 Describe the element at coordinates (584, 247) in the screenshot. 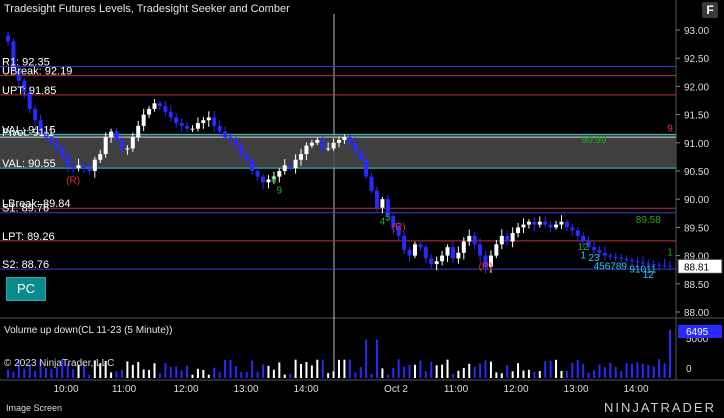

I see `signal-annotation: 12` at that location.